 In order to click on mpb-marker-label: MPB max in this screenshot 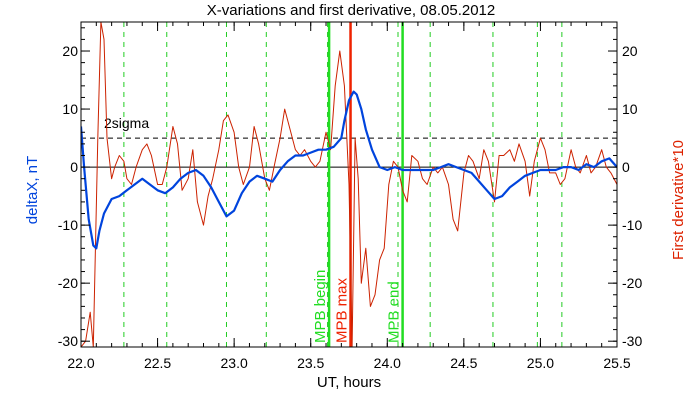, I will do `click(342, 310)`.